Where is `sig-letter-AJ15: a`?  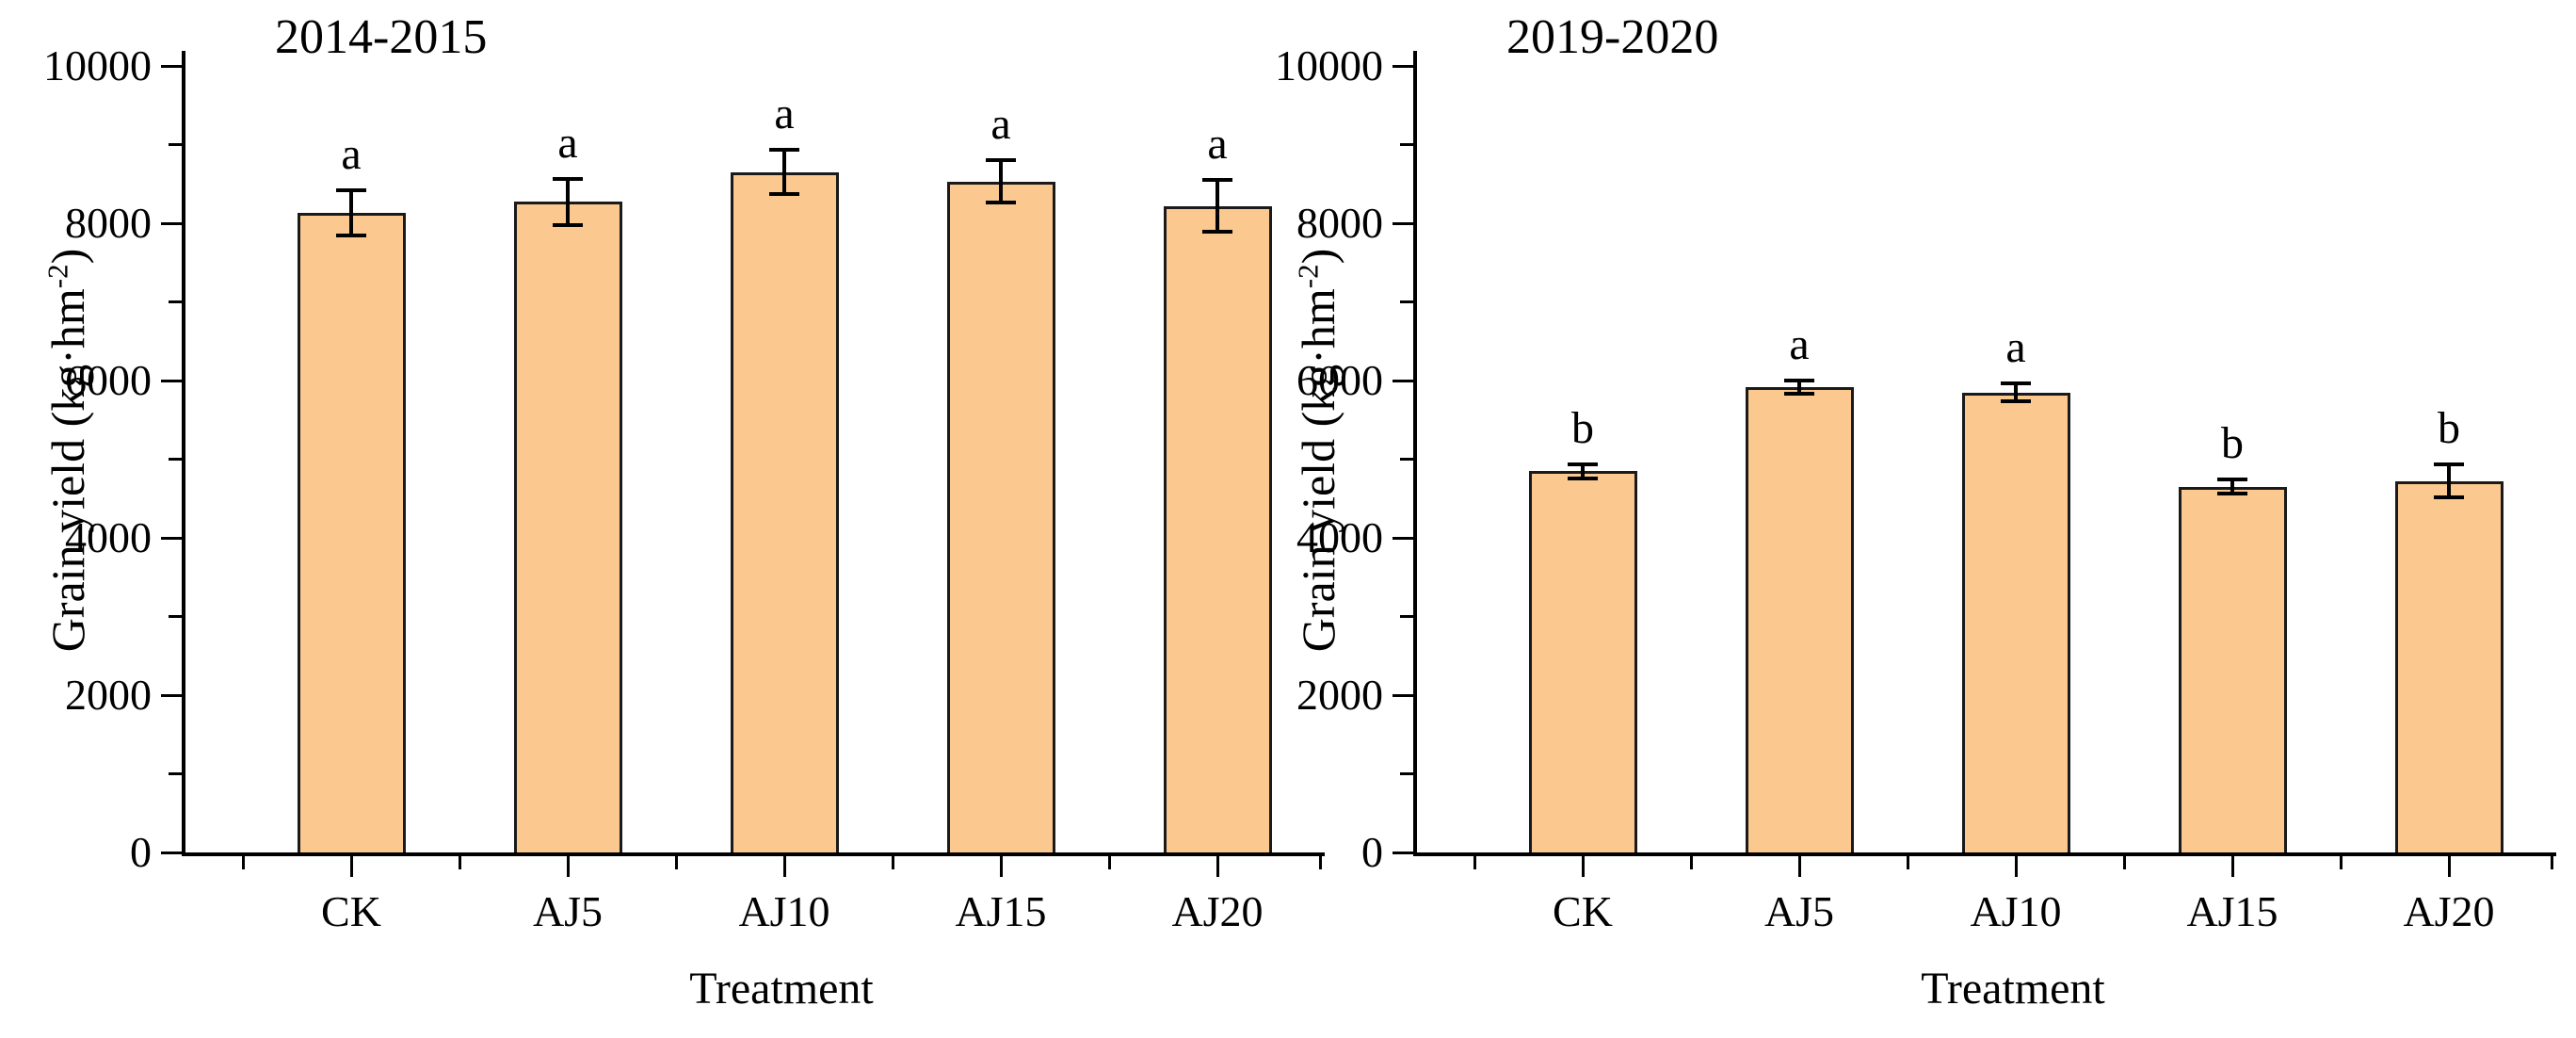 sig-letter-AJ15: a is located at coordinates (1000, 124).